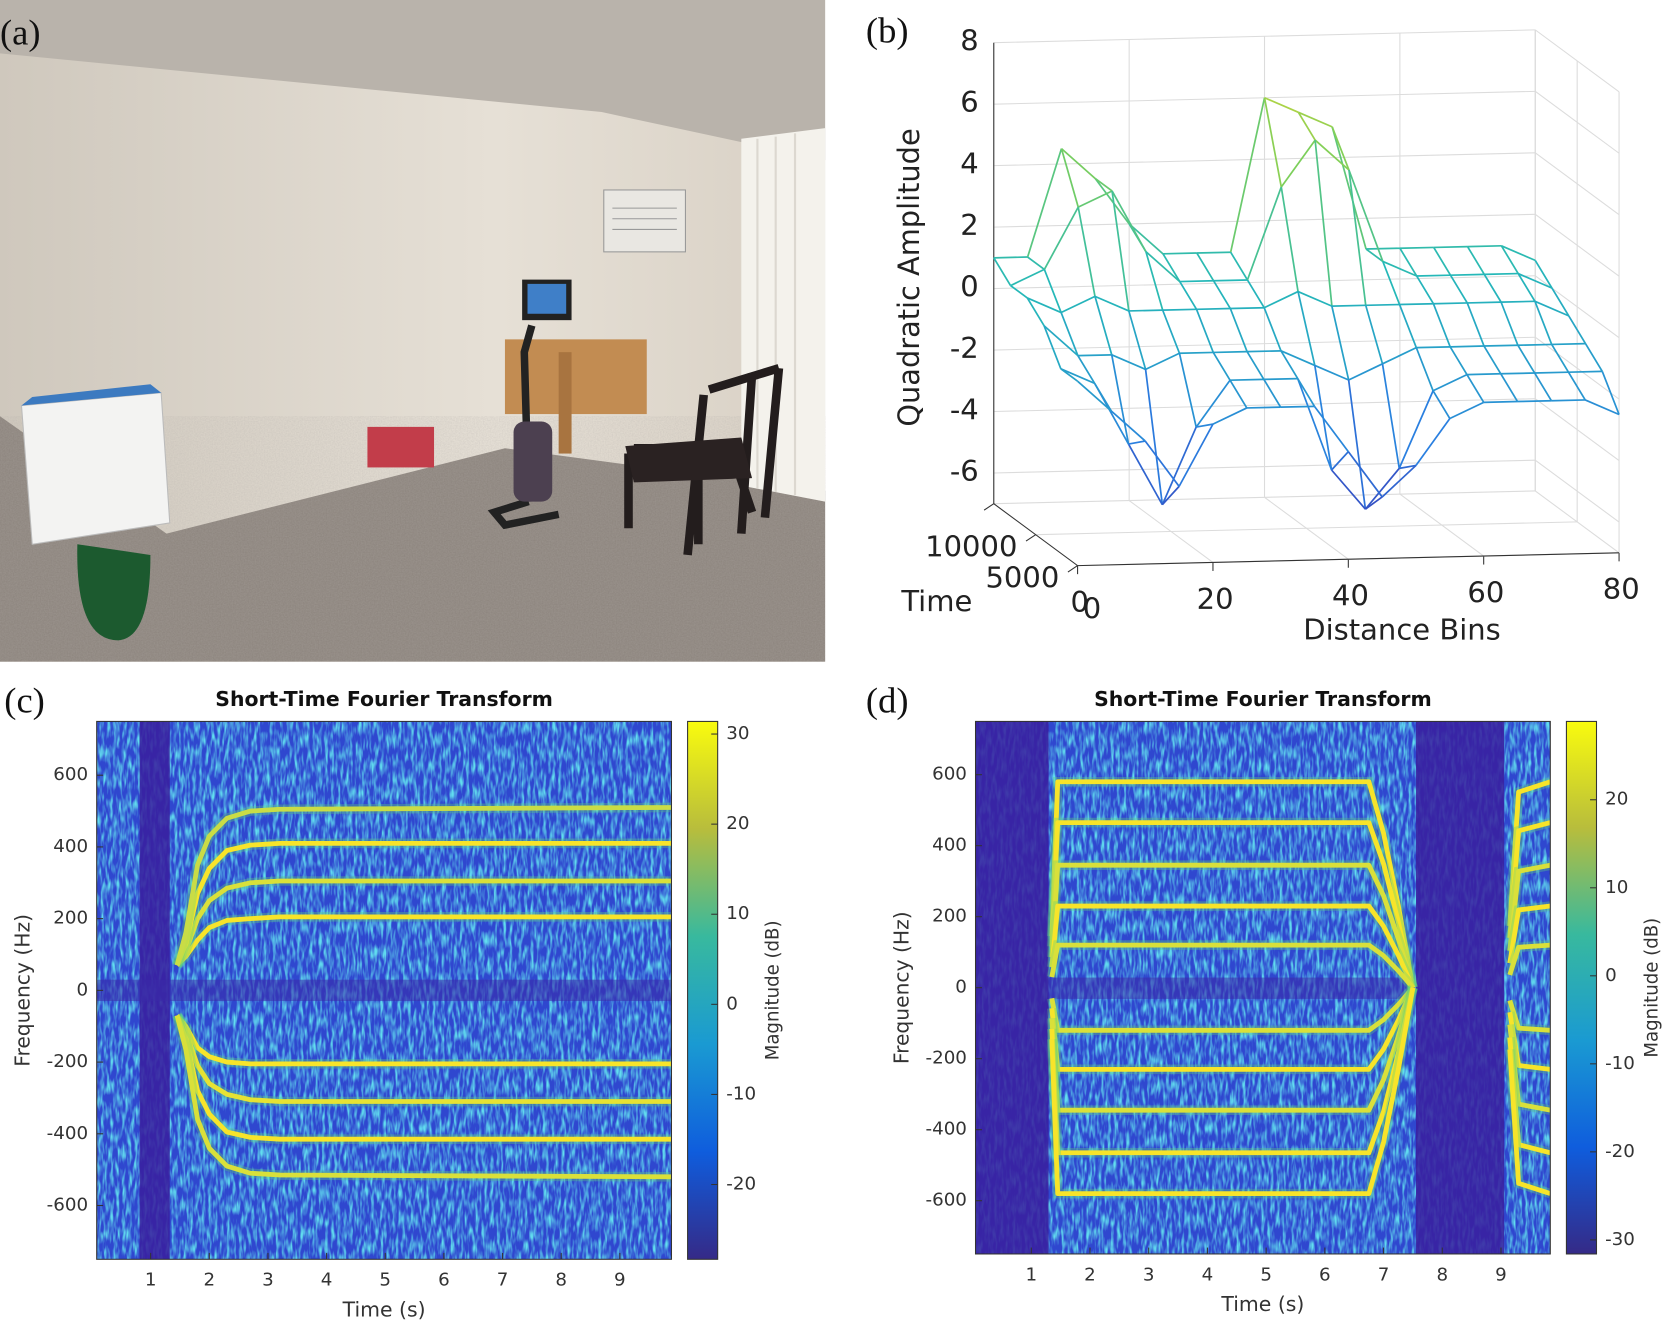 The width and height of the screenshot is (1676, 1334). I want to click on x-tick-label: 60, so click(1485, 592).